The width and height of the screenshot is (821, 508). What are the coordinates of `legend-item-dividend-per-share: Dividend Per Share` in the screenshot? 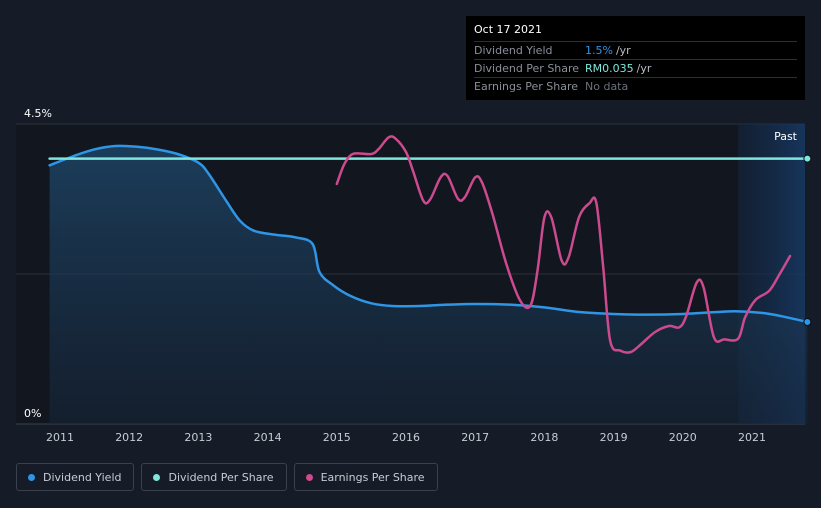 It's located at (214, 477).